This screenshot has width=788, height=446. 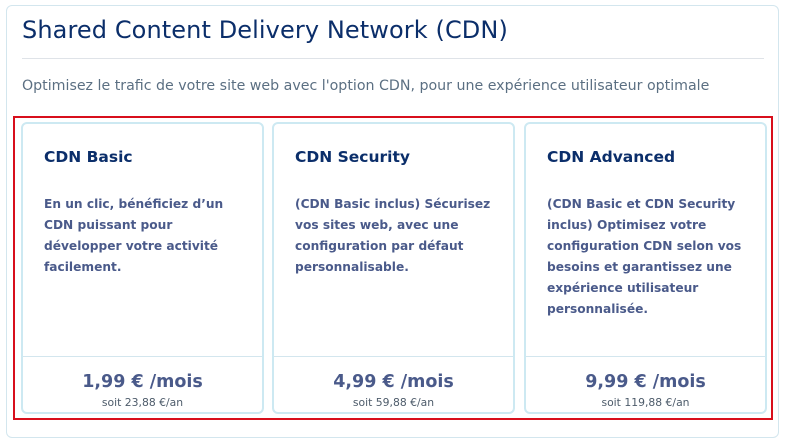 What do you see at coordinates (393, 402) in the screenshot?
I see `plan-price-yearly: soit 59,88 €/an` at bounding box center [393, 402].